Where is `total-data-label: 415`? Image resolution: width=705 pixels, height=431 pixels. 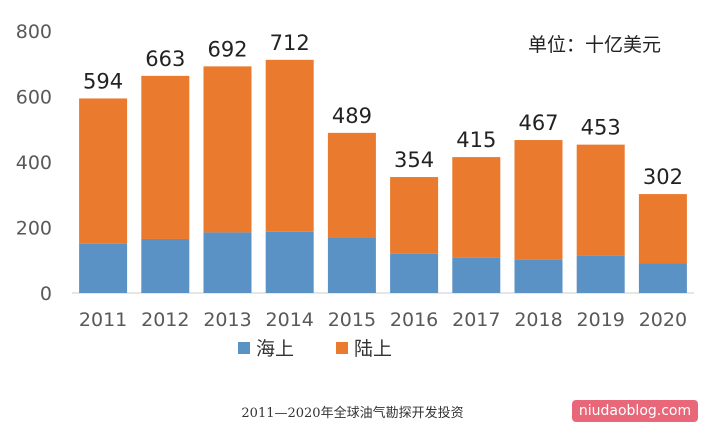
total-data-label: 415 is located at coordinates (476, 140).